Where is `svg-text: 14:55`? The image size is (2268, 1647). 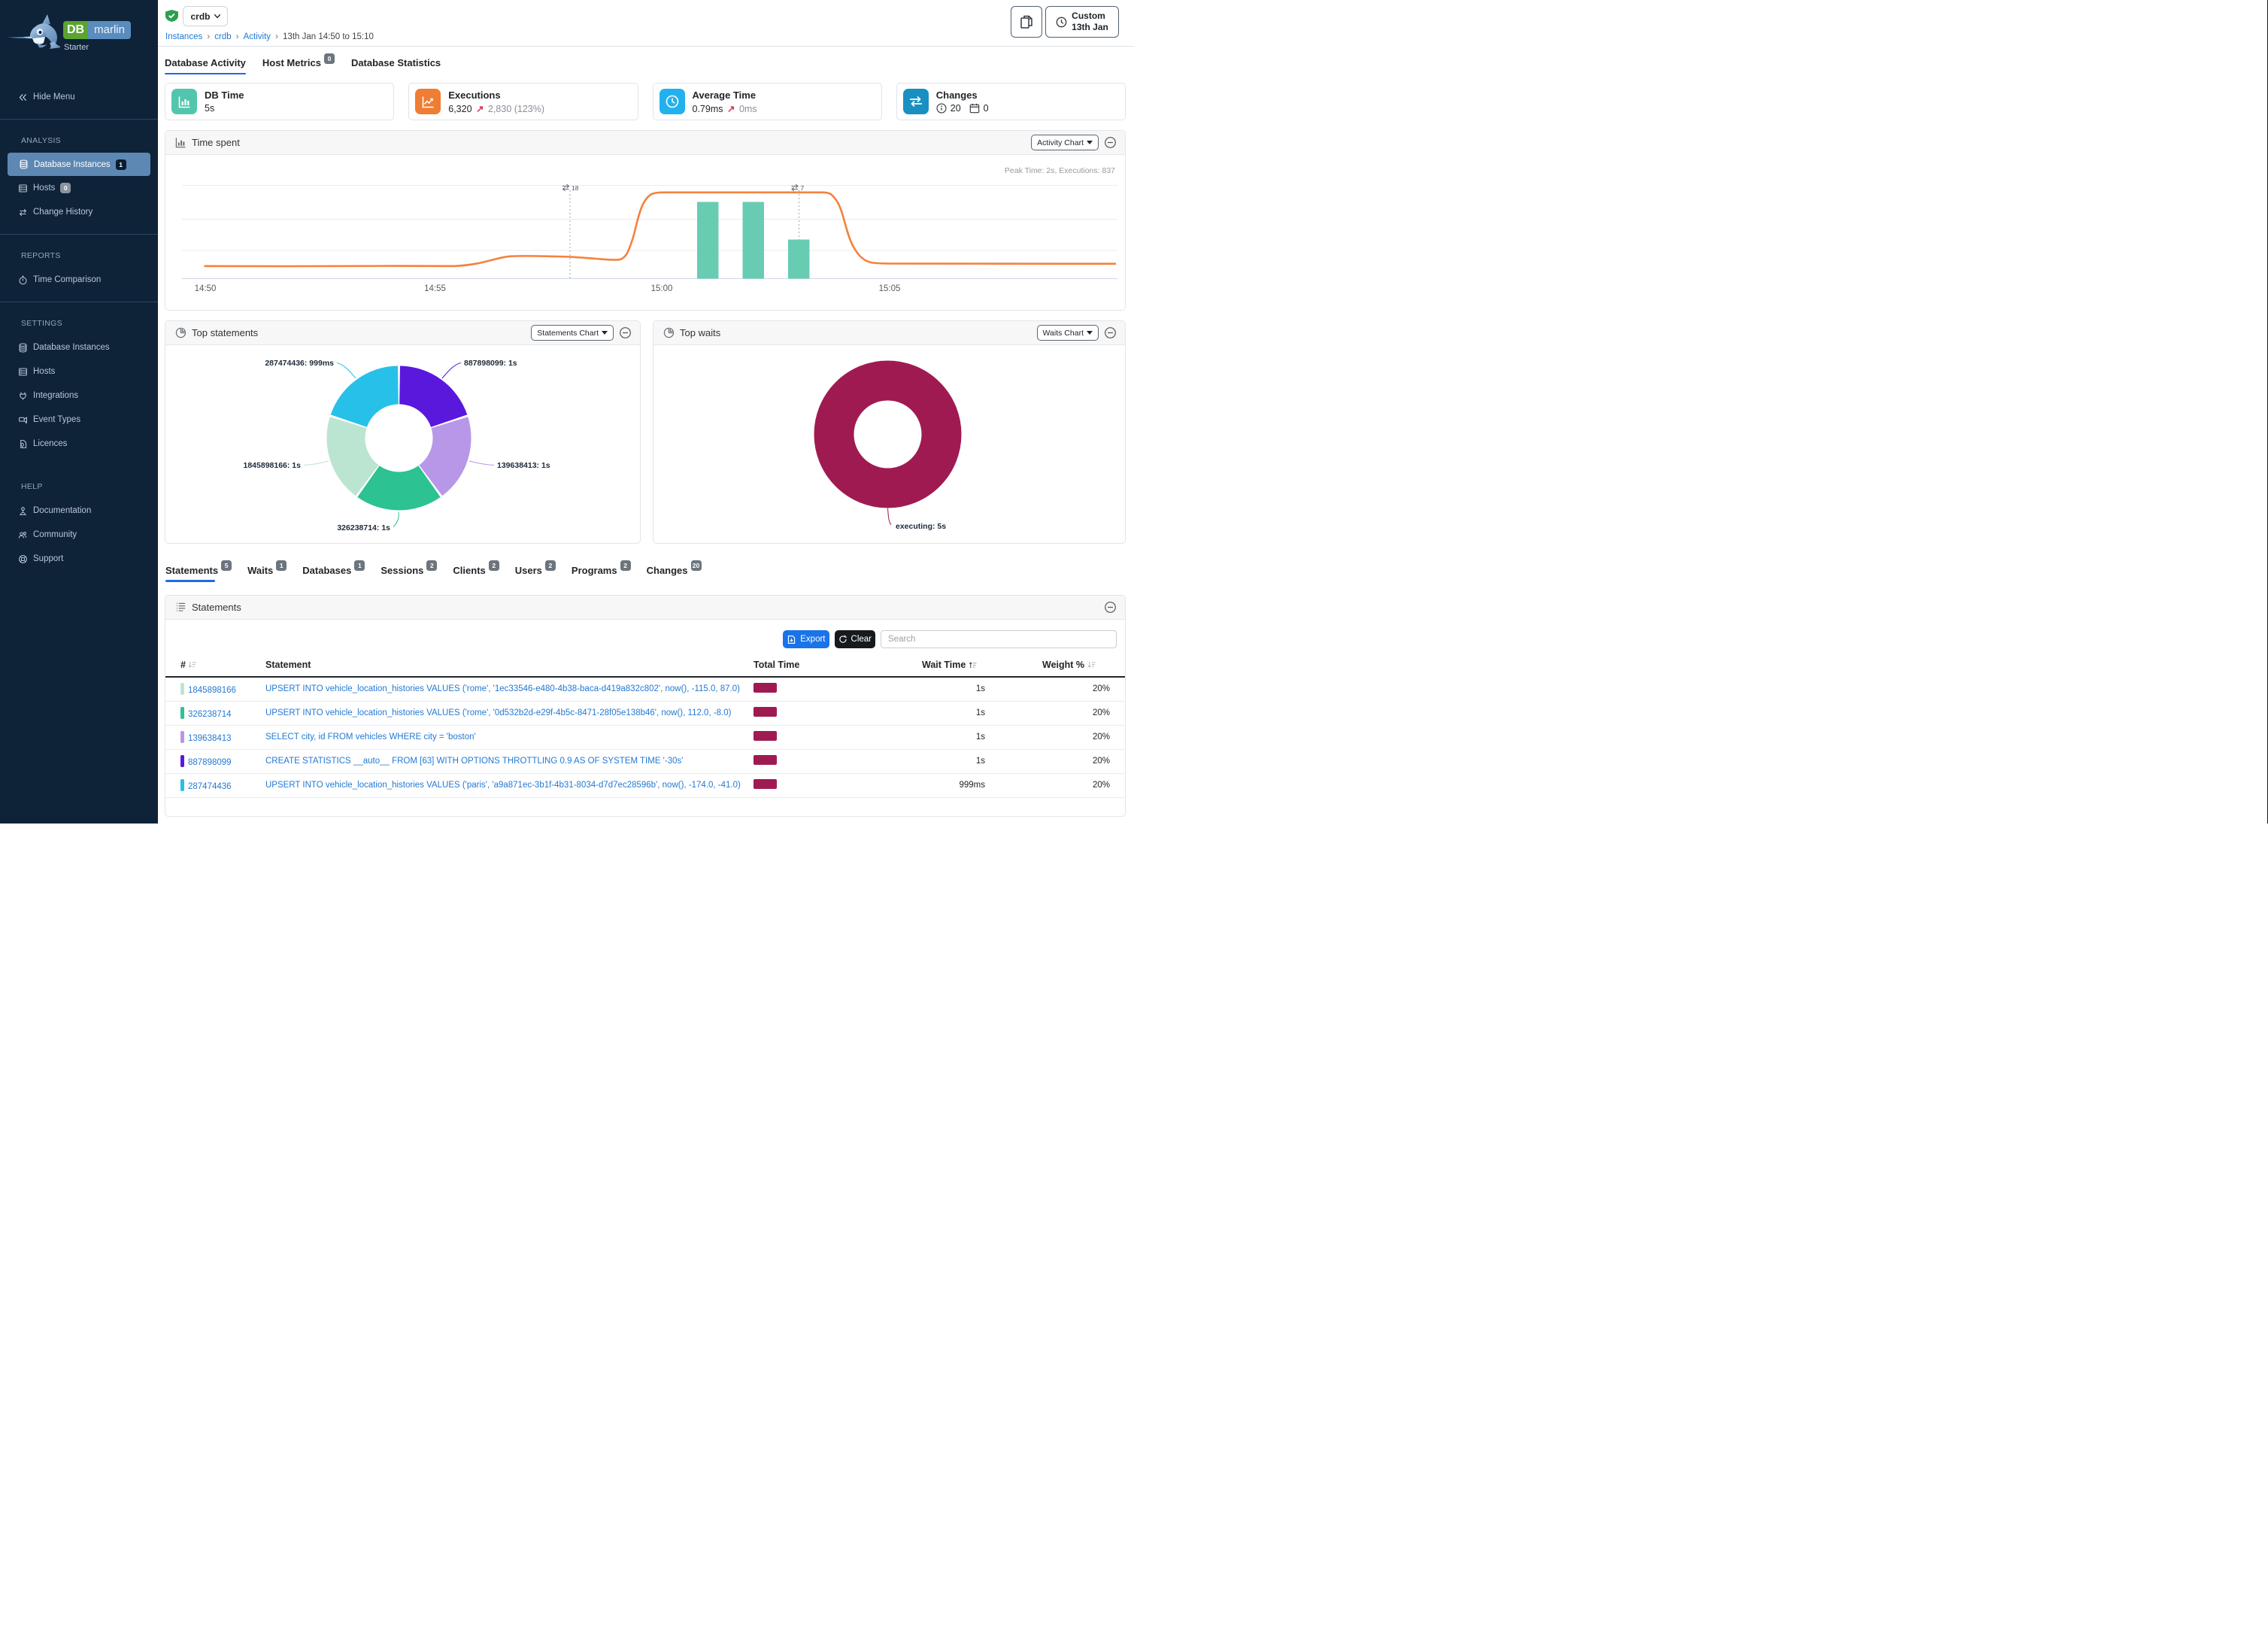
svg-text: 14:55 is located at coordinates (435, 288).